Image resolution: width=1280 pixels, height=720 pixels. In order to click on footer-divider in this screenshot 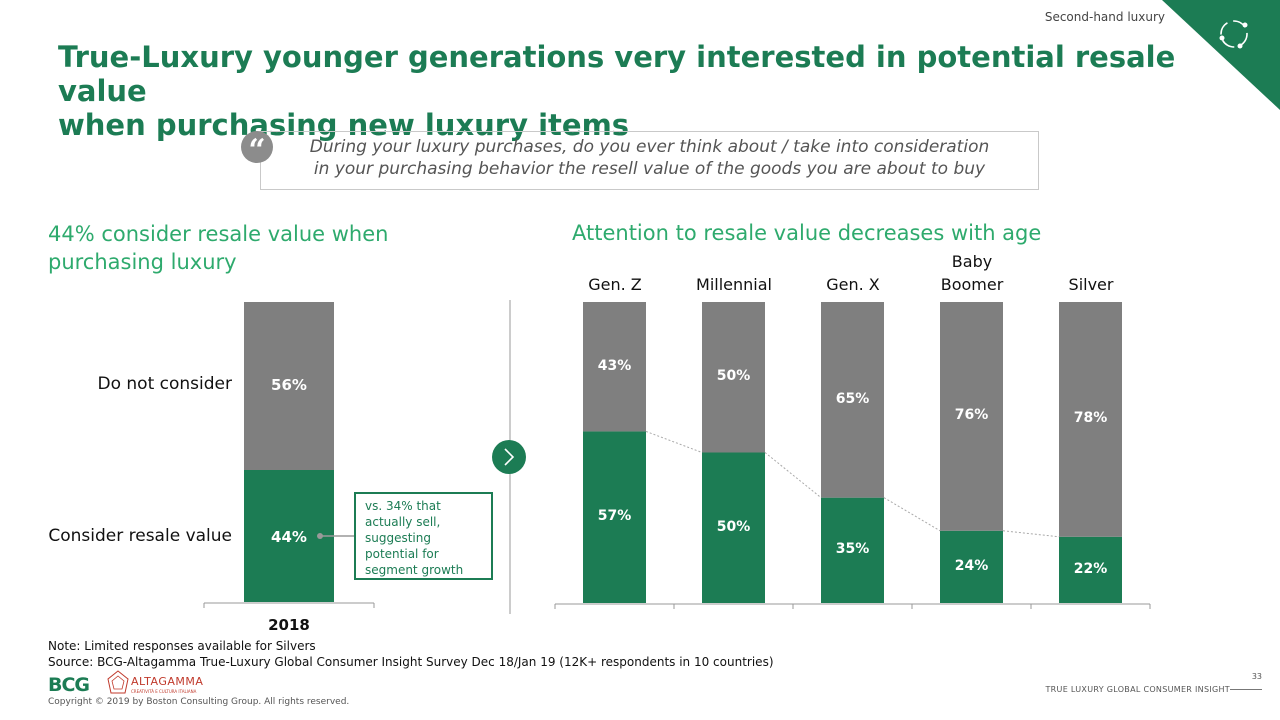, I will do `click(1246, 689)`.